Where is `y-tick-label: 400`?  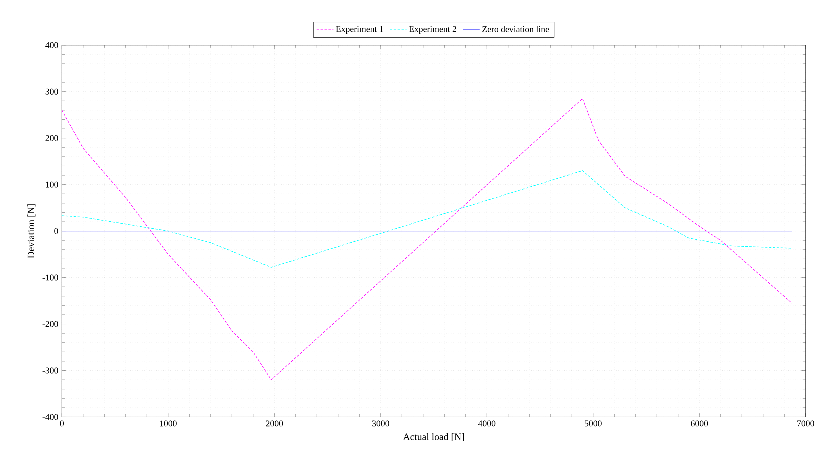
y-tick-label: 400 is located at coordinates (52, 45).